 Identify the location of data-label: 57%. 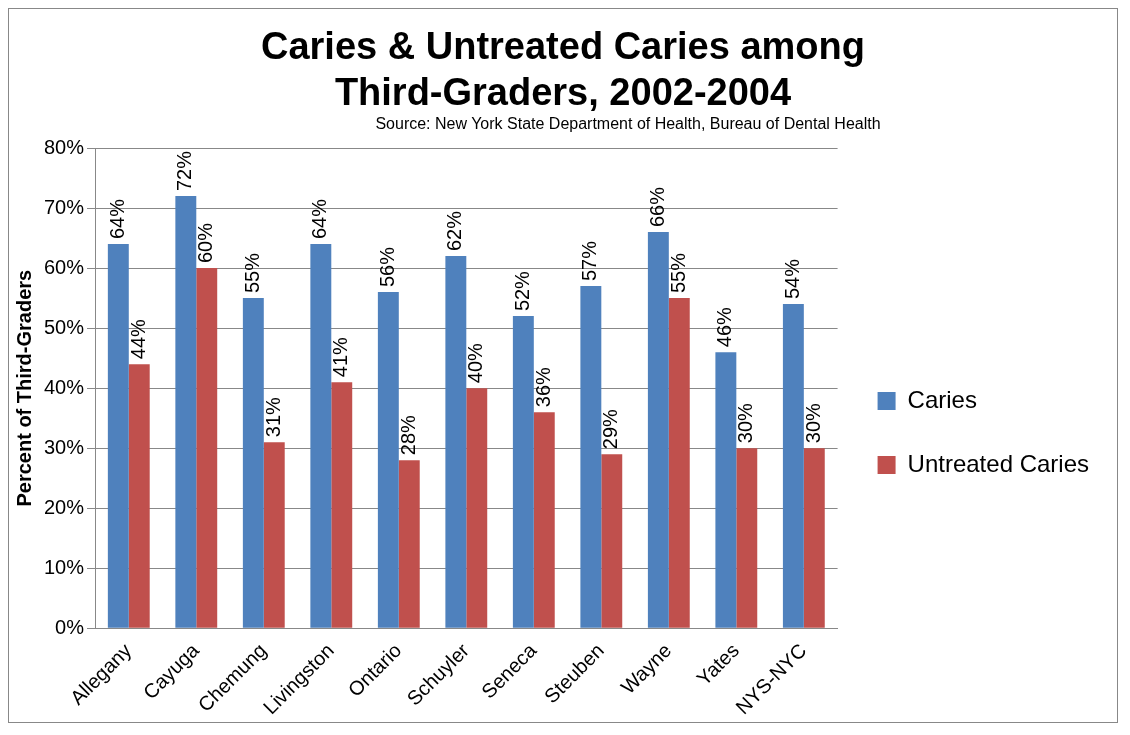
(589, 261).